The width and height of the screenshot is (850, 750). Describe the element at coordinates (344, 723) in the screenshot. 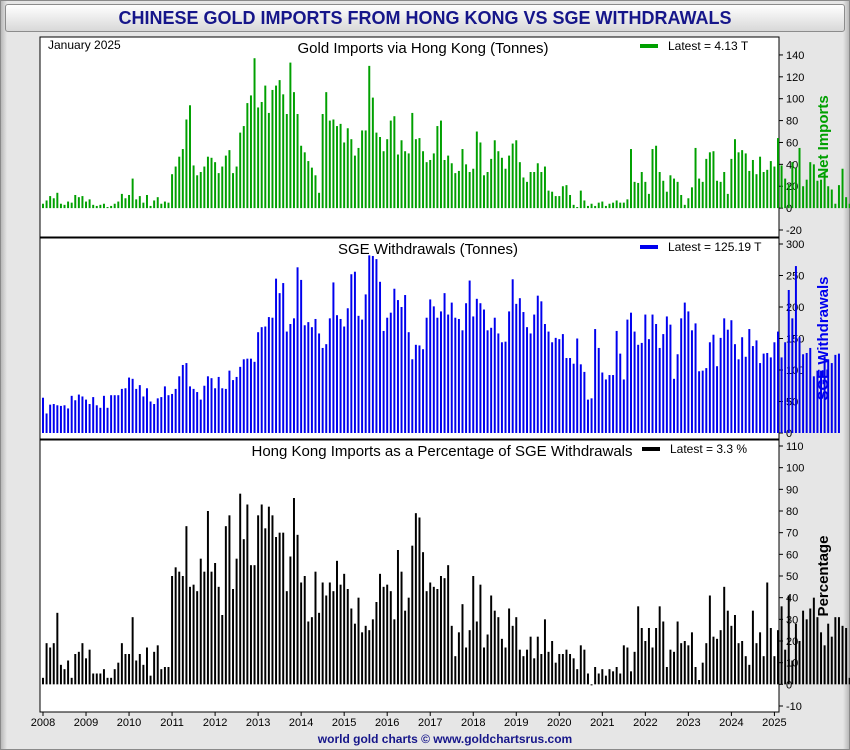

I see `x-tick-label: 2015` at that location.